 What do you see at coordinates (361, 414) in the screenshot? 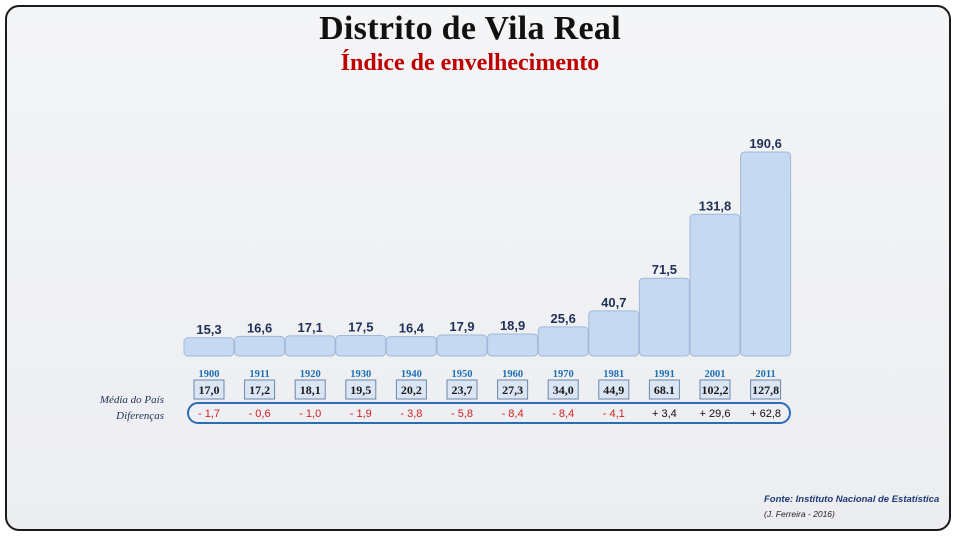
I see `difference-1930: - 1,9` at bounding box center [361, 414].